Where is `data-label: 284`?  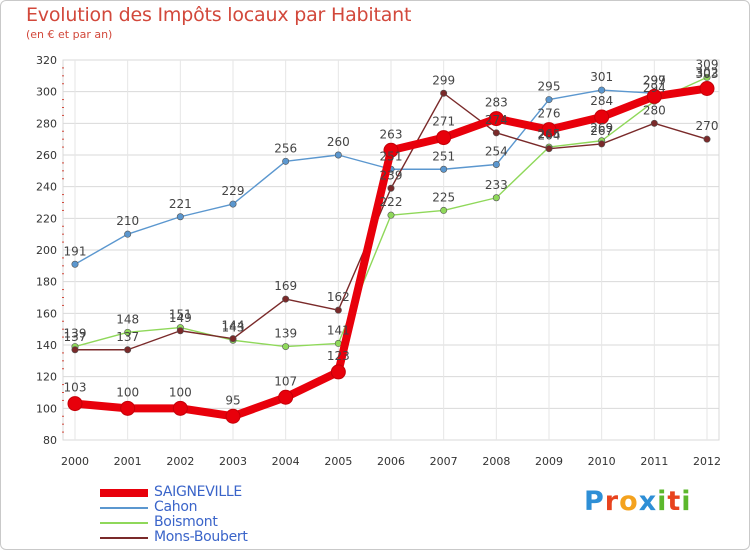
data-label: 284 is located at coordinates (601, 101).